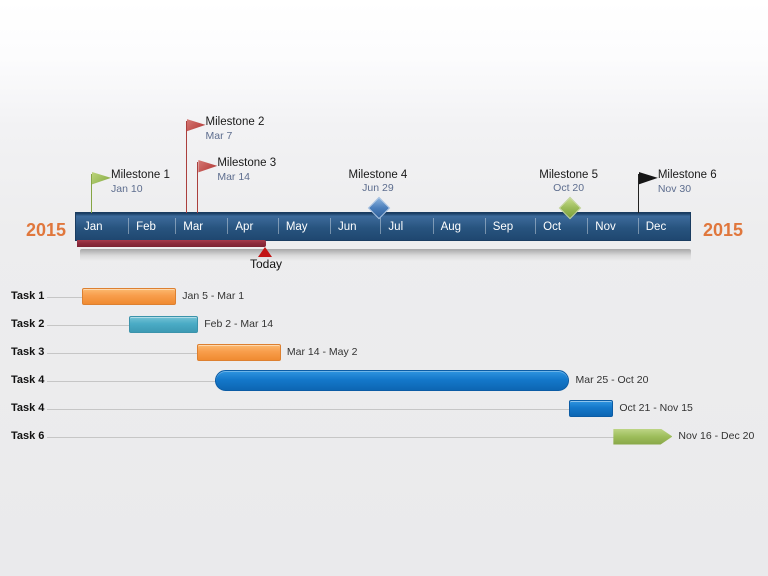 The width and height of the screenshot is (768, 576). Describe the element at coordinates (28, 323) in the screenshot. I see `task-label: Task 2` at that location.